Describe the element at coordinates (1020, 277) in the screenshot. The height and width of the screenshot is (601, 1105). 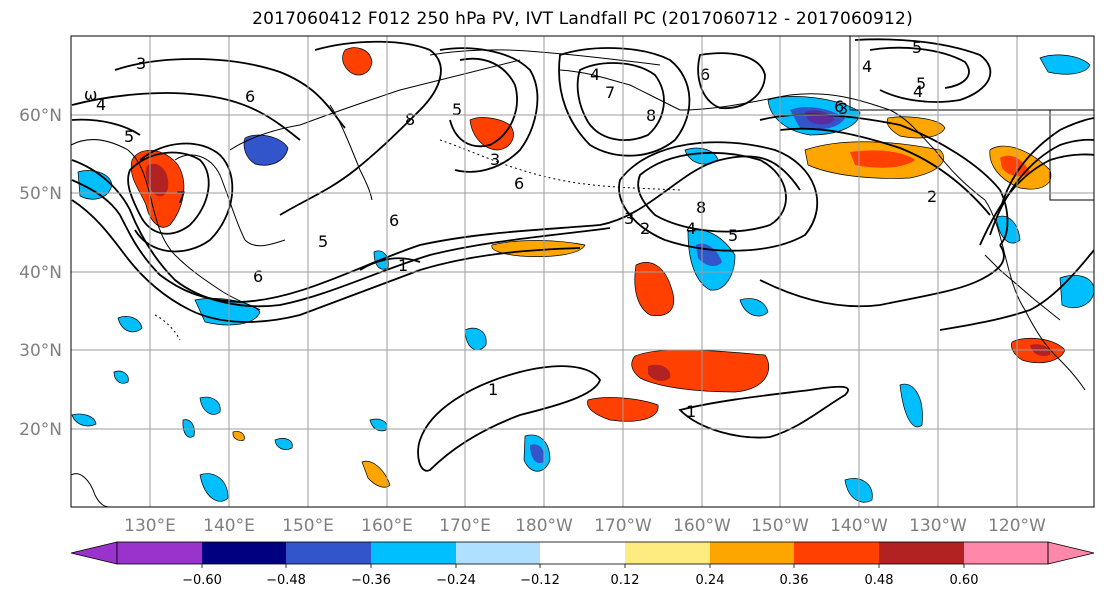
I see `coastline-west-na` at that location.